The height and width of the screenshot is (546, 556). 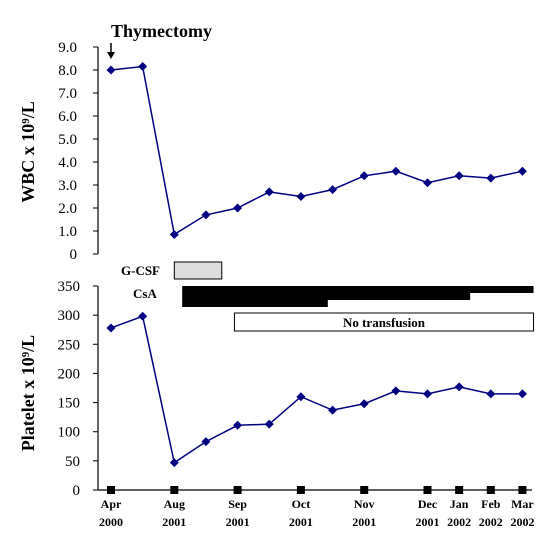 What do you see at coordinates (67, 209) in the screenshot?
I see `wbc-y-tick-label-2: 2.0` at bounding box center [67, 209].